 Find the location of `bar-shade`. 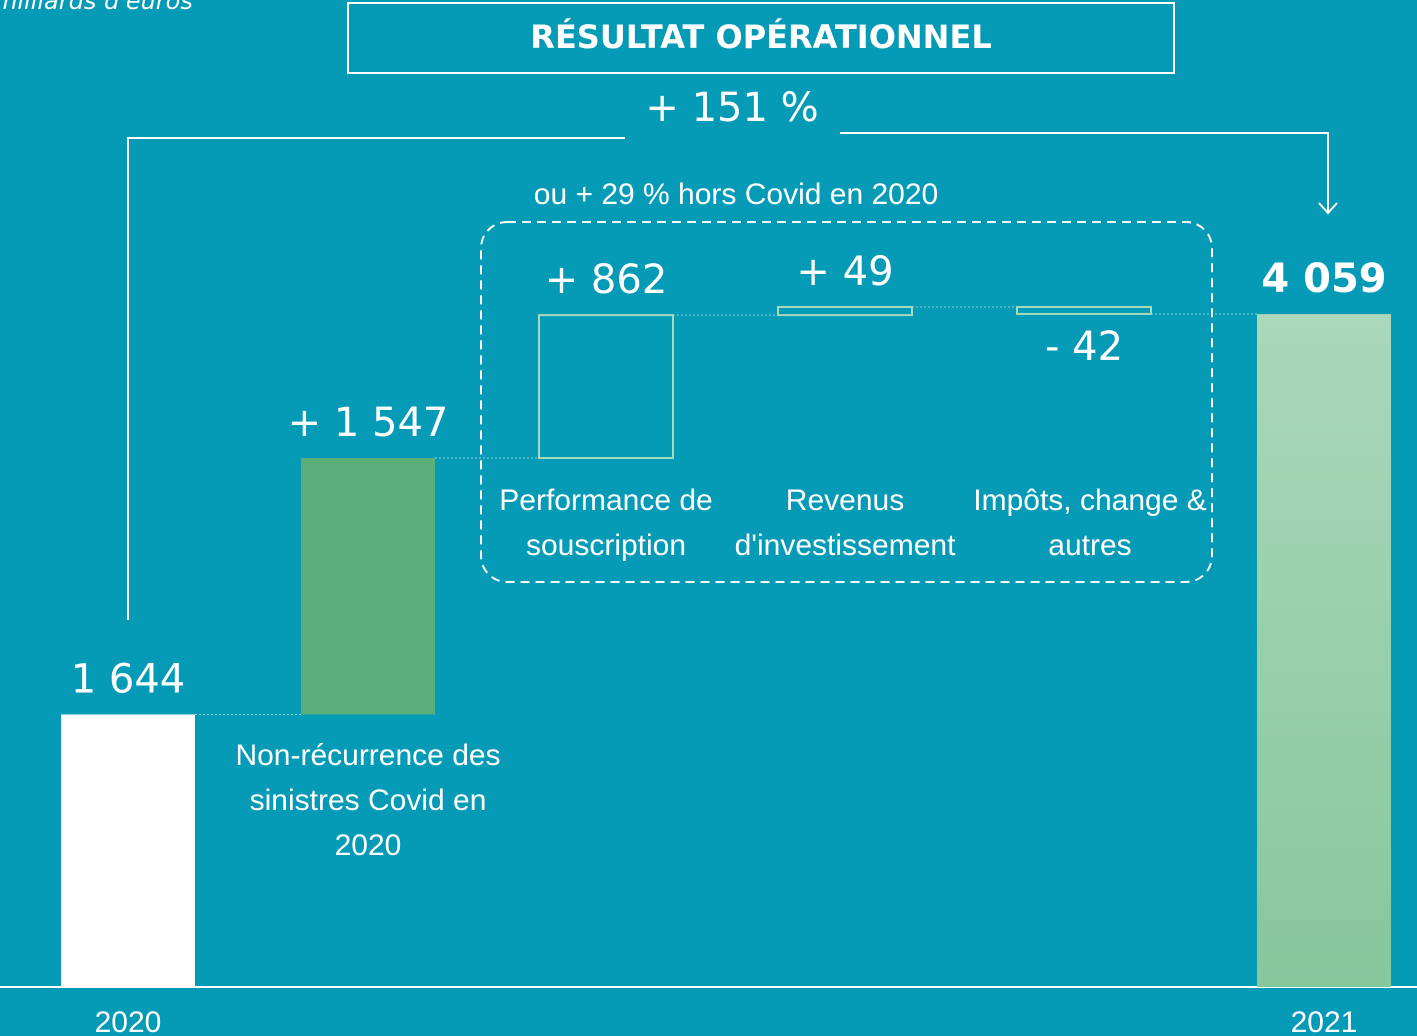

bar-shade is located at coordinates (1324, 650).